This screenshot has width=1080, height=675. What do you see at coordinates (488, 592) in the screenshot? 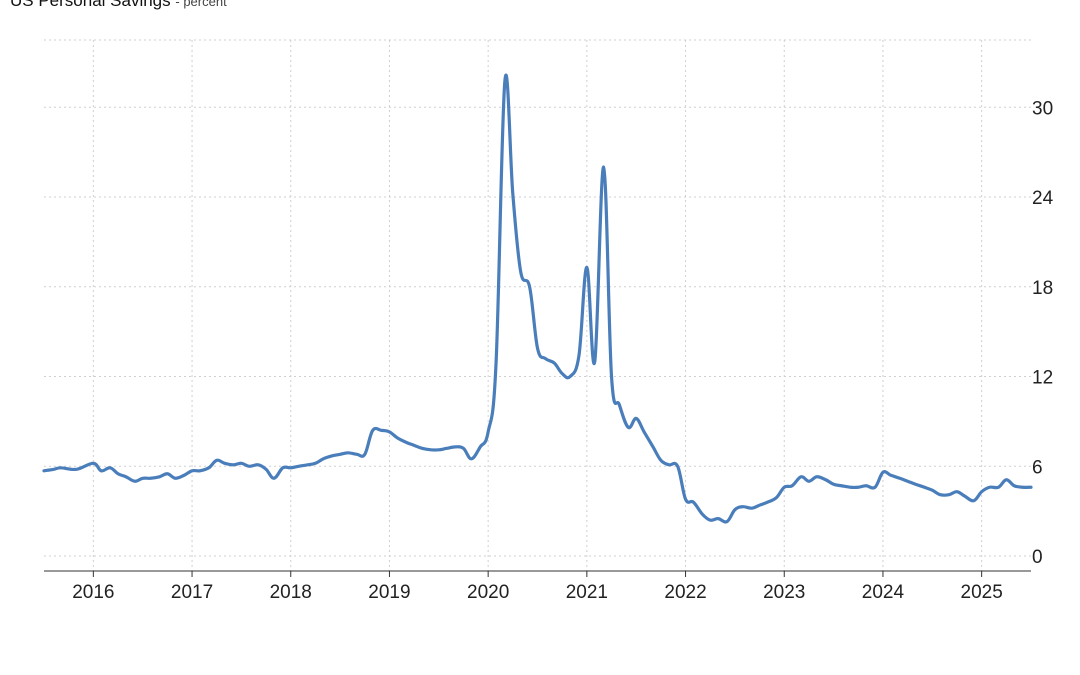
I see `x-tick-label: 2020` at bounding box center [488, 592].